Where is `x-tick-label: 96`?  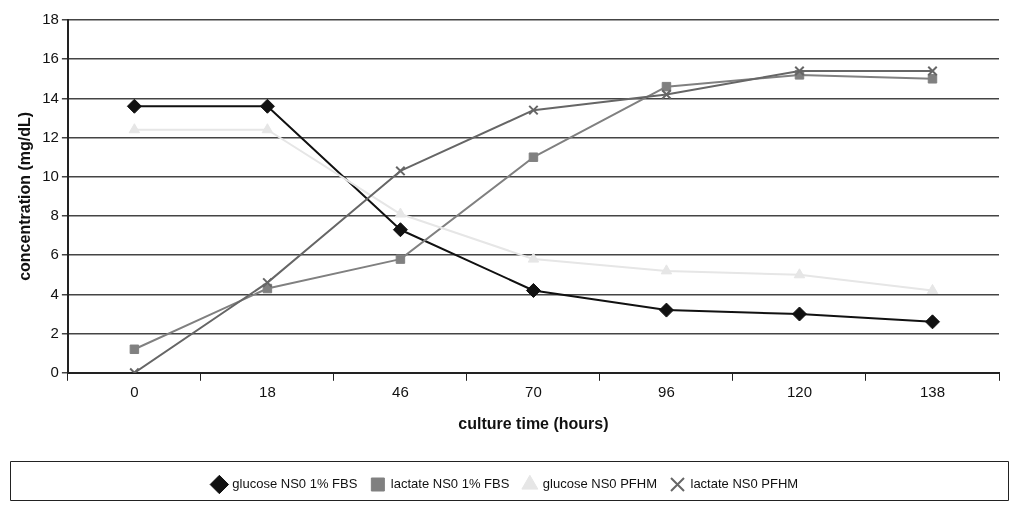
x-tick-label: 96 is located at coordinates (666, 391).